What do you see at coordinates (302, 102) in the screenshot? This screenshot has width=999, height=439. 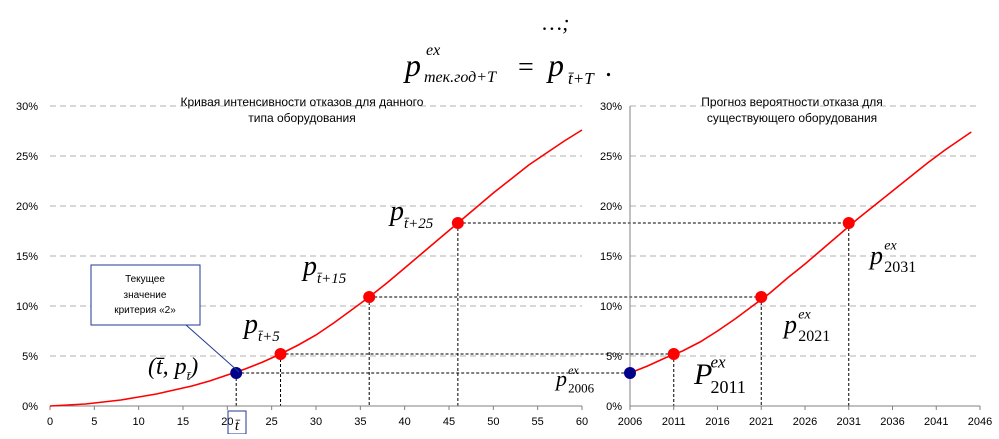 I see `left-title-line1: Кривая интенсивности отказов для данного` at bounding box center [302, 102].